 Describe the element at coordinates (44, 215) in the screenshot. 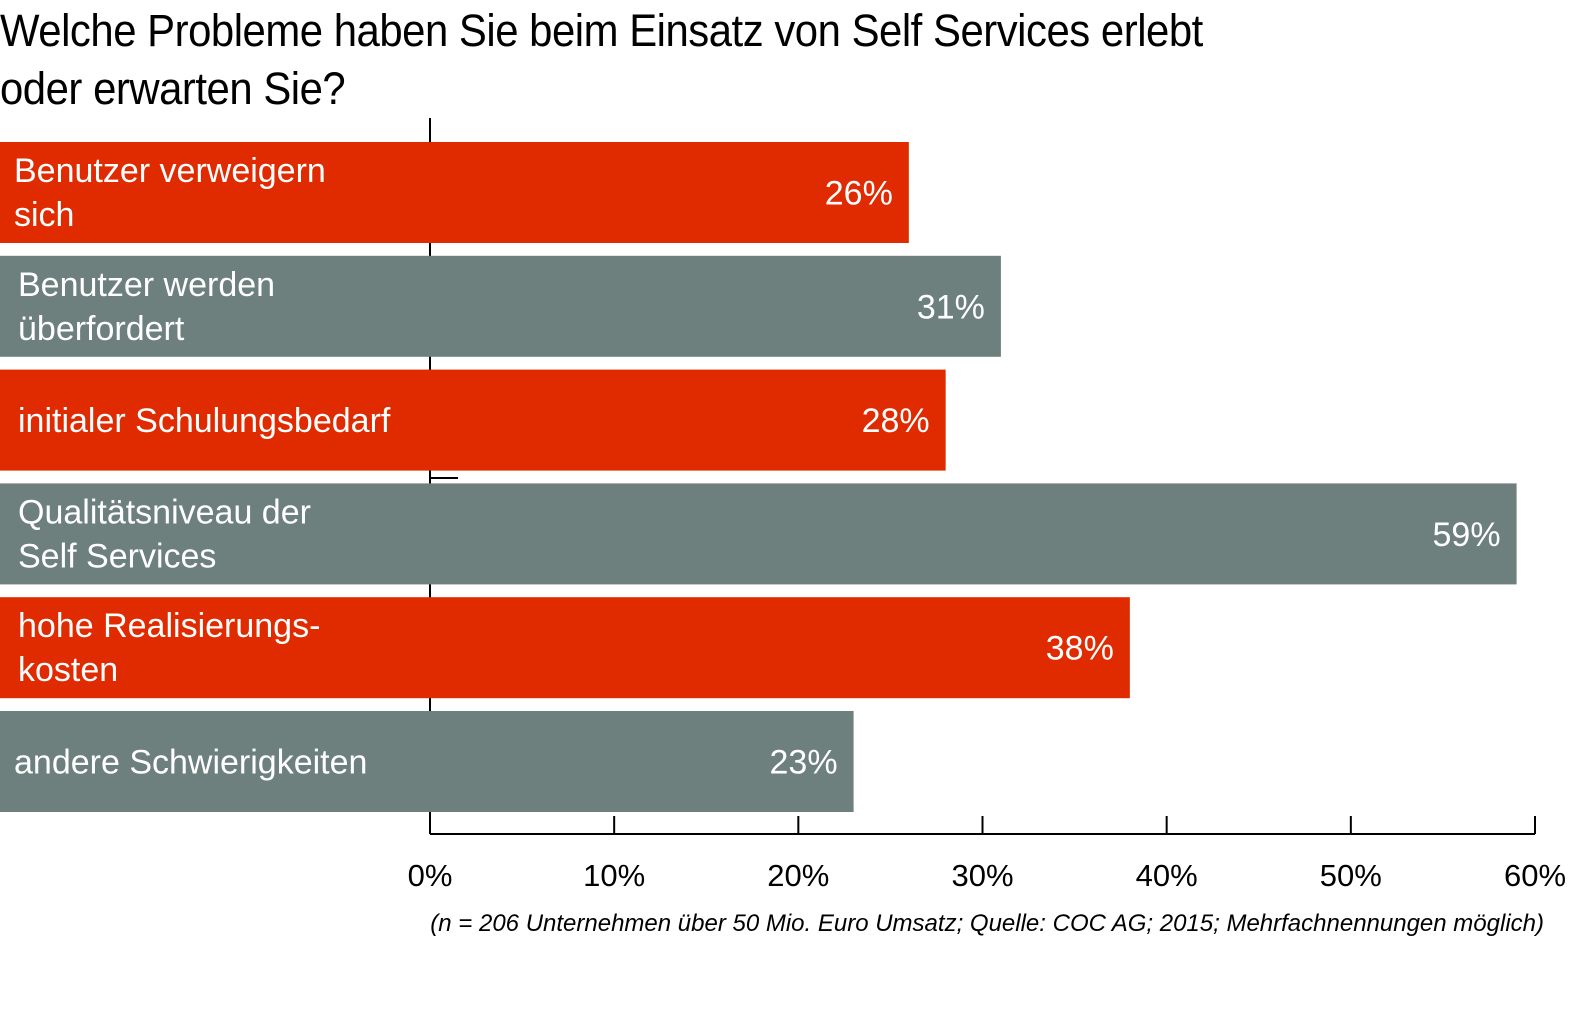

I see `category-label: sich` at that location.